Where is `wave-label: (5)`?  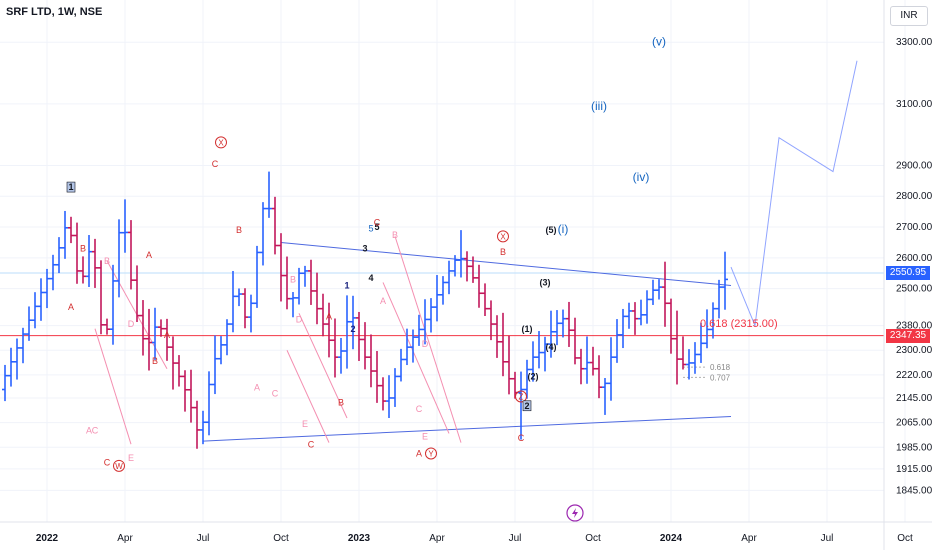 wave-label: (5) is located at coordinates (551, 230).